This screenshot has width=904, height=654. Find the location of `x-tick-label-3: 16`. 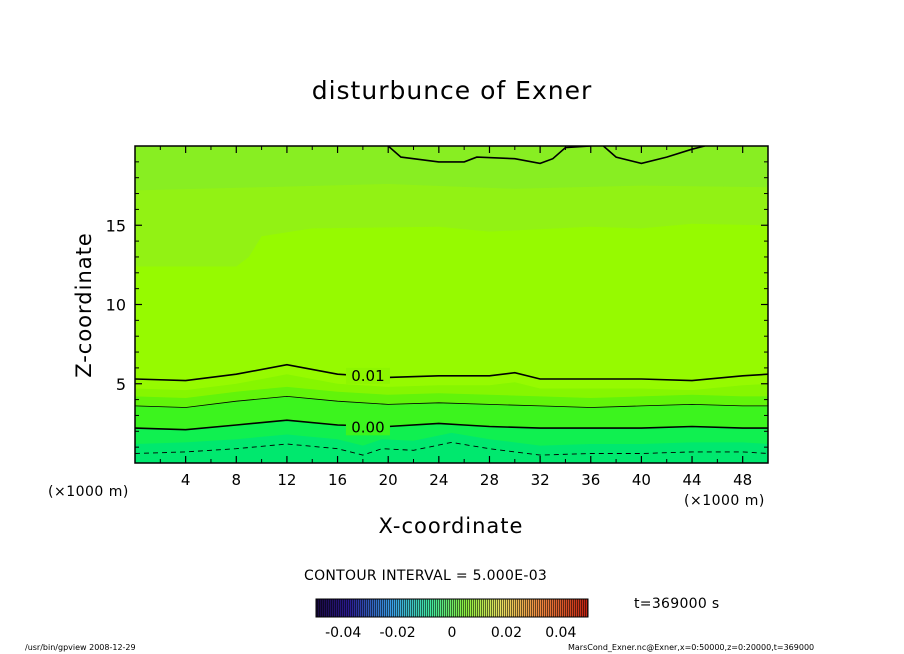

x-tick-label-3: 16 is located at coordinates (337, 480).